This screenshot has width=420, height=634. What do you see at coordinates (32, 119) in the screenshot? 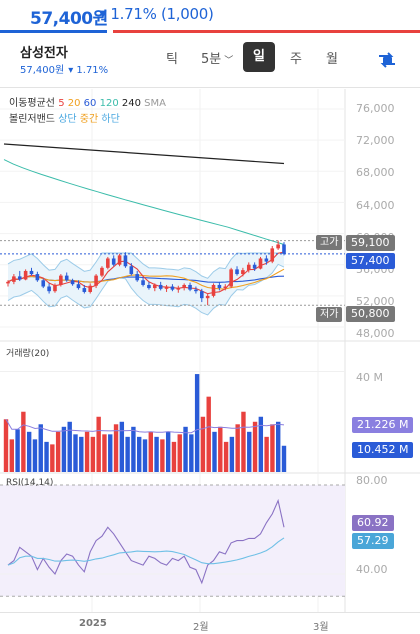
I see `bb-legend-title: 볼린저밴드` at bounding box center [32, 119].